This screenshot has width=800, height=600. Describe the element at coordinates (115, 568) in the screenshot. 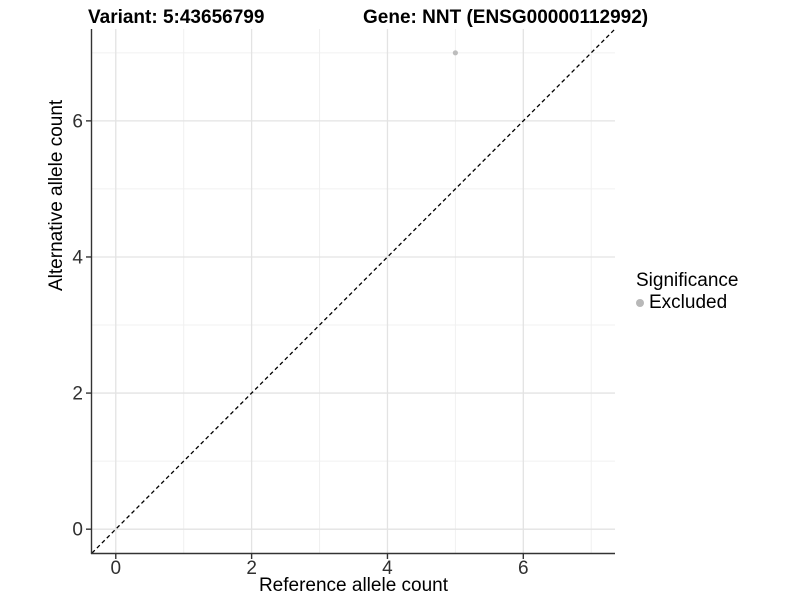

I see `x-tick-label: 0` at that location.